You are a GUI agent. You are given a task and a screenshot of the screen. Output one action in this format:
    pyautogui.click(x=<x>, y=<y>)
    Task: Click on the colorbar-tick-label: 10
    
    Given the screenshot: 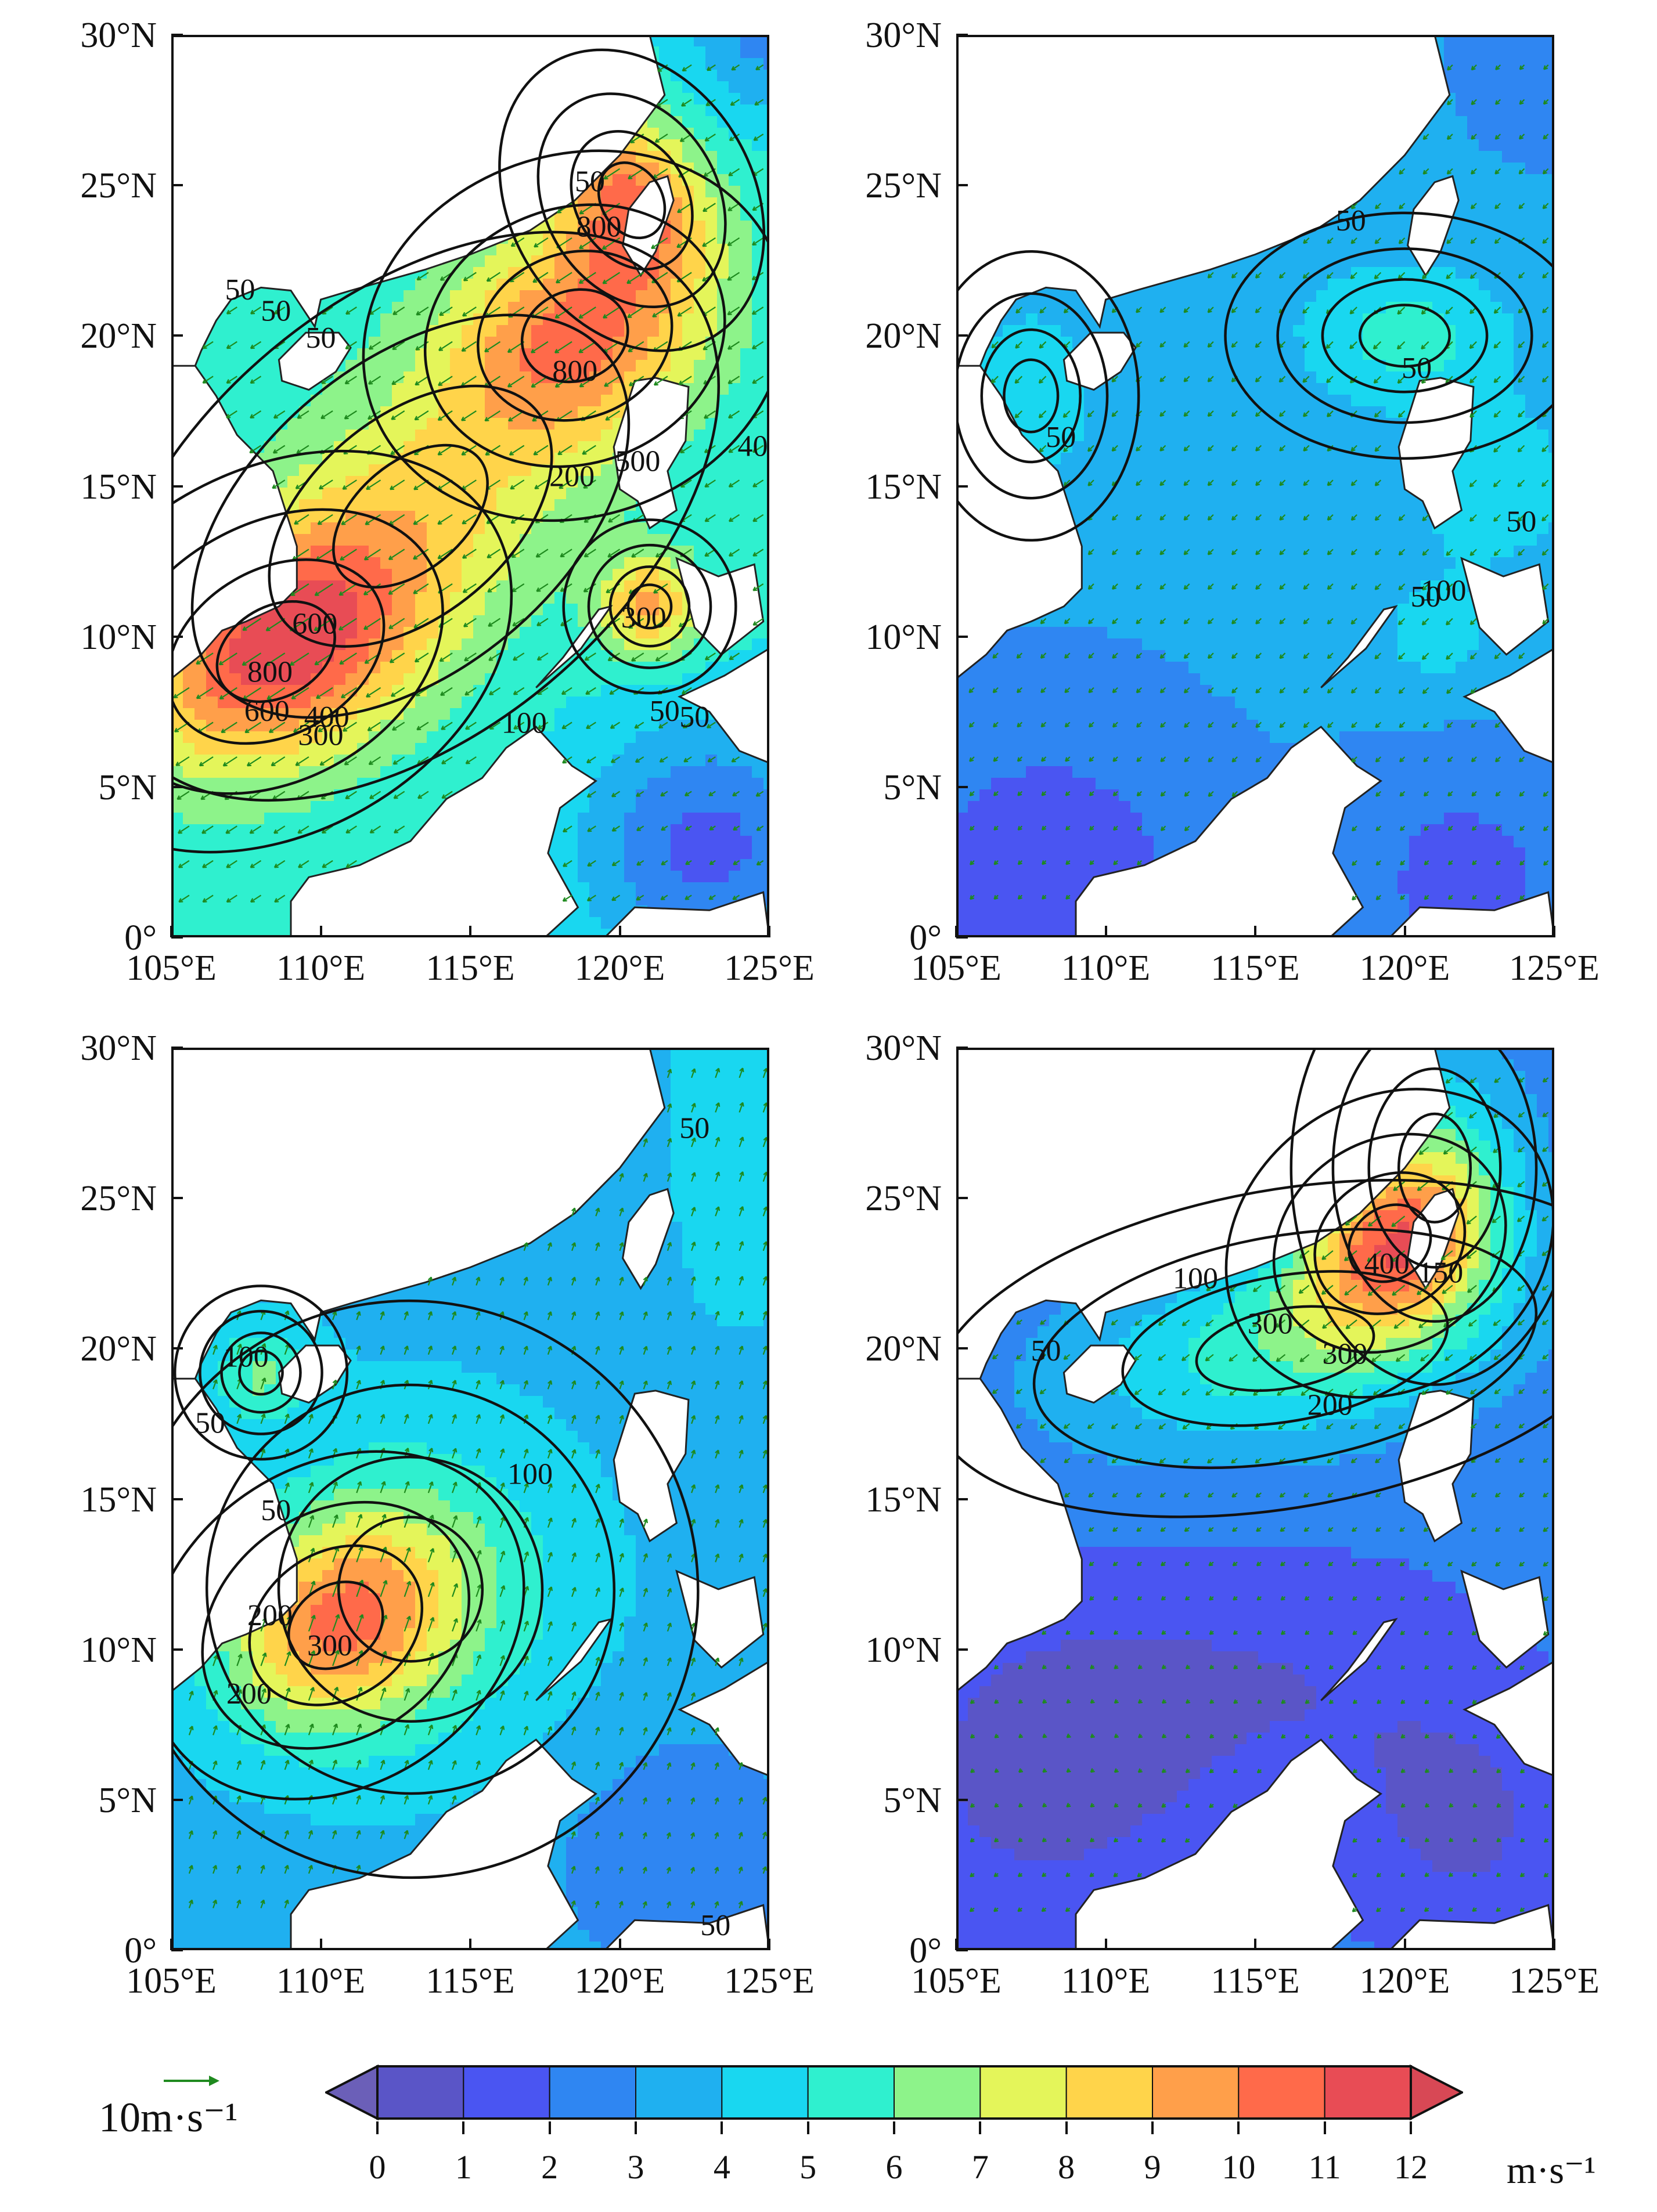 What is the action you would take?
    pyautogui.click(x=1239, y=2167)
    